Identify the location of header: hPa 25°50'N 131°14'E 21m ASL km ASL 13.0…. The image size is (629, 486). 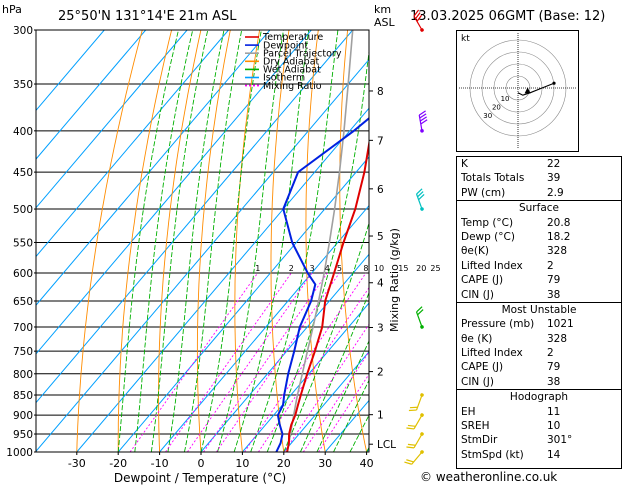
(303, 16).